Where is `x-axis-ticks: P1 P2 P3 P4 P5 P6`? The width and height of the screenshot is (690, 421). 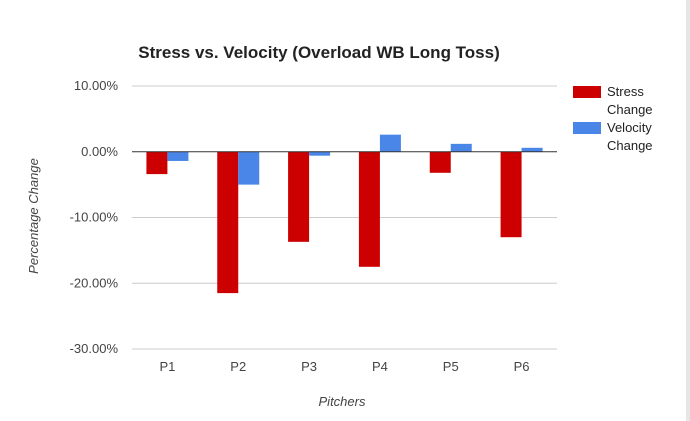 x-axis-ticks: P1 P2 P3 P4 P5 P6 is located at coordinates (344, 366).